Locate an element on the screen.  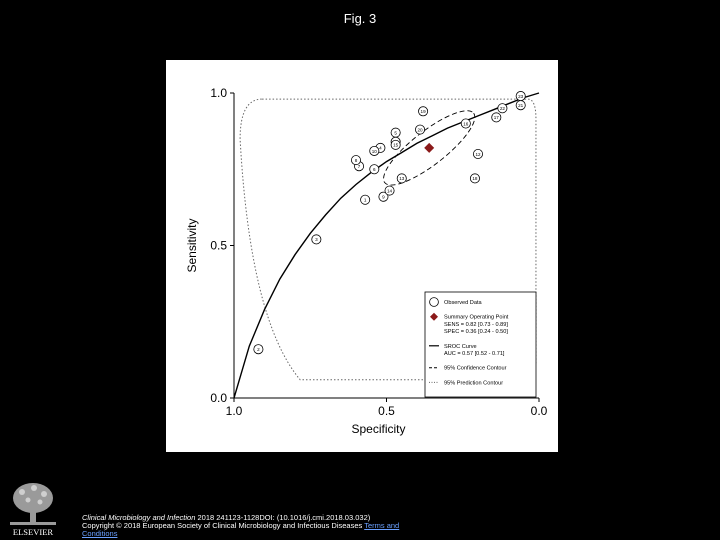
observed-point-label: 2 is located at coordinates (258, 349).